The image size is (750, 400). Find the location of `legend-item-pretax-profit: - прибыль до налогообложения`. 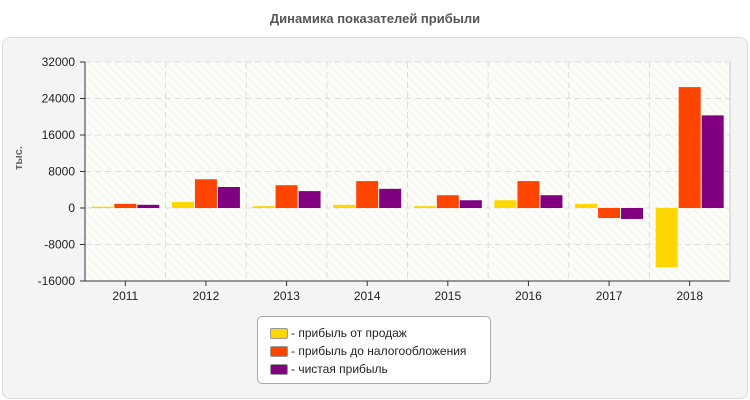

legend-item-pretax-profit: - прибыль до налогообложения is located at coordinates (368, 351).